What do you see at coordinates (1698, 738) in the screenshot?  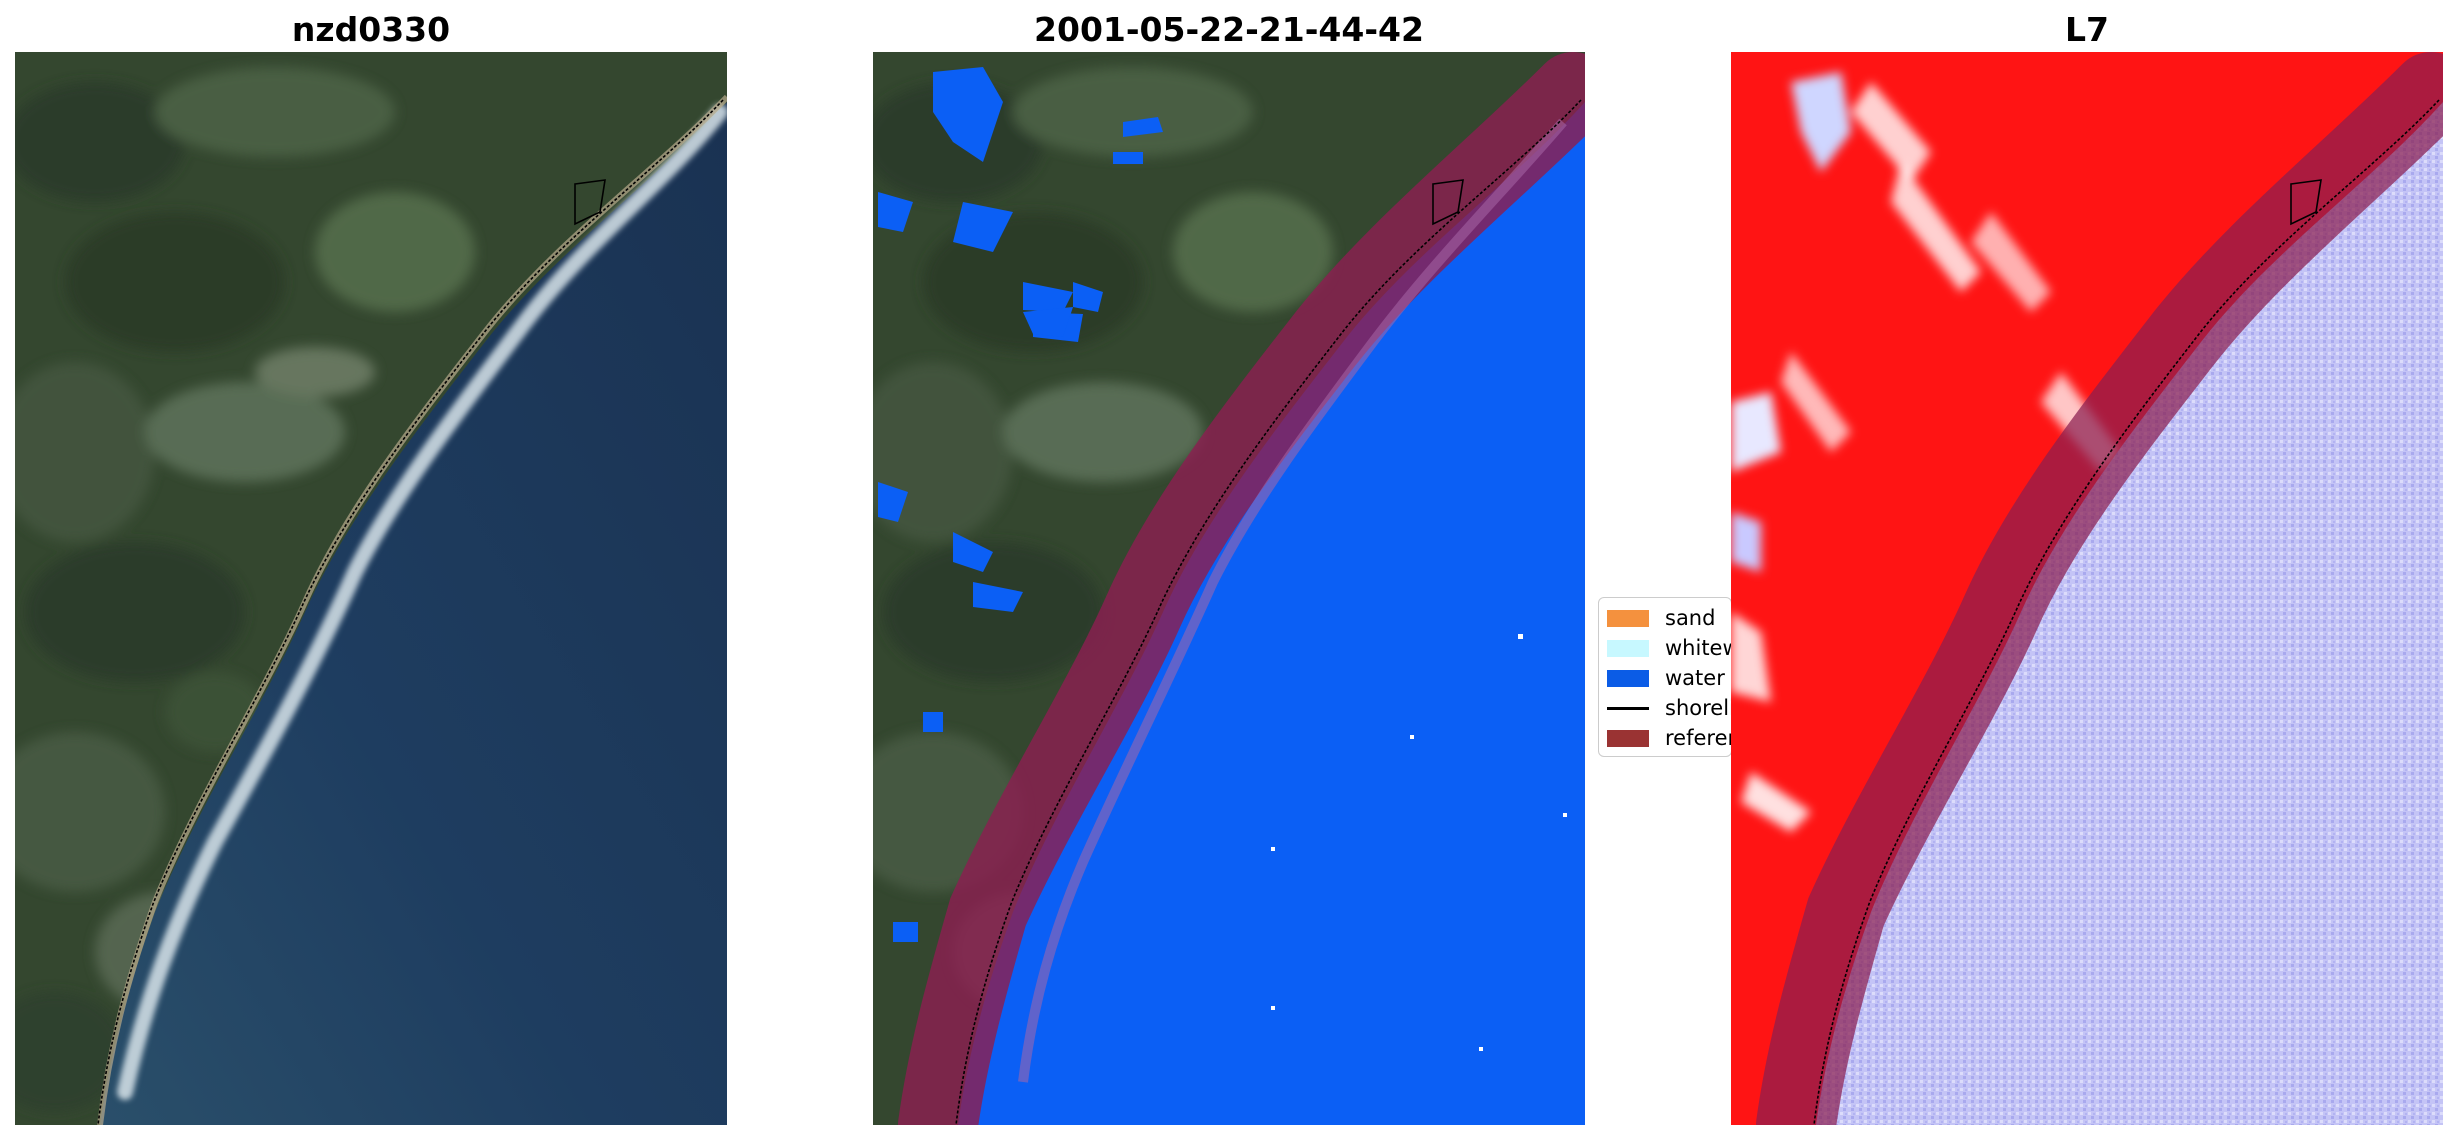 I see `legend-label-reference: reference` at bounding box center [1698, 738].